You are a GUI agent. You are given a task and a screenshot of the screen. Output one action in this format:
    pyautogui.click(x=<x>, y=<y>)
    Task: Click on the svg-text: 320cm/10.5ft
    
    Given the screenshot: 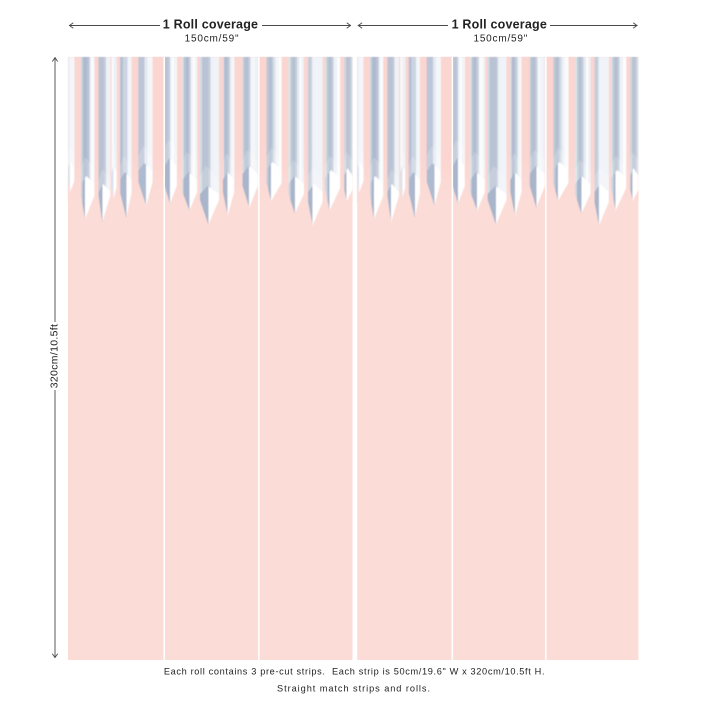 What is the action you would take?
    pyautogui.click(x=55, y=356)
    